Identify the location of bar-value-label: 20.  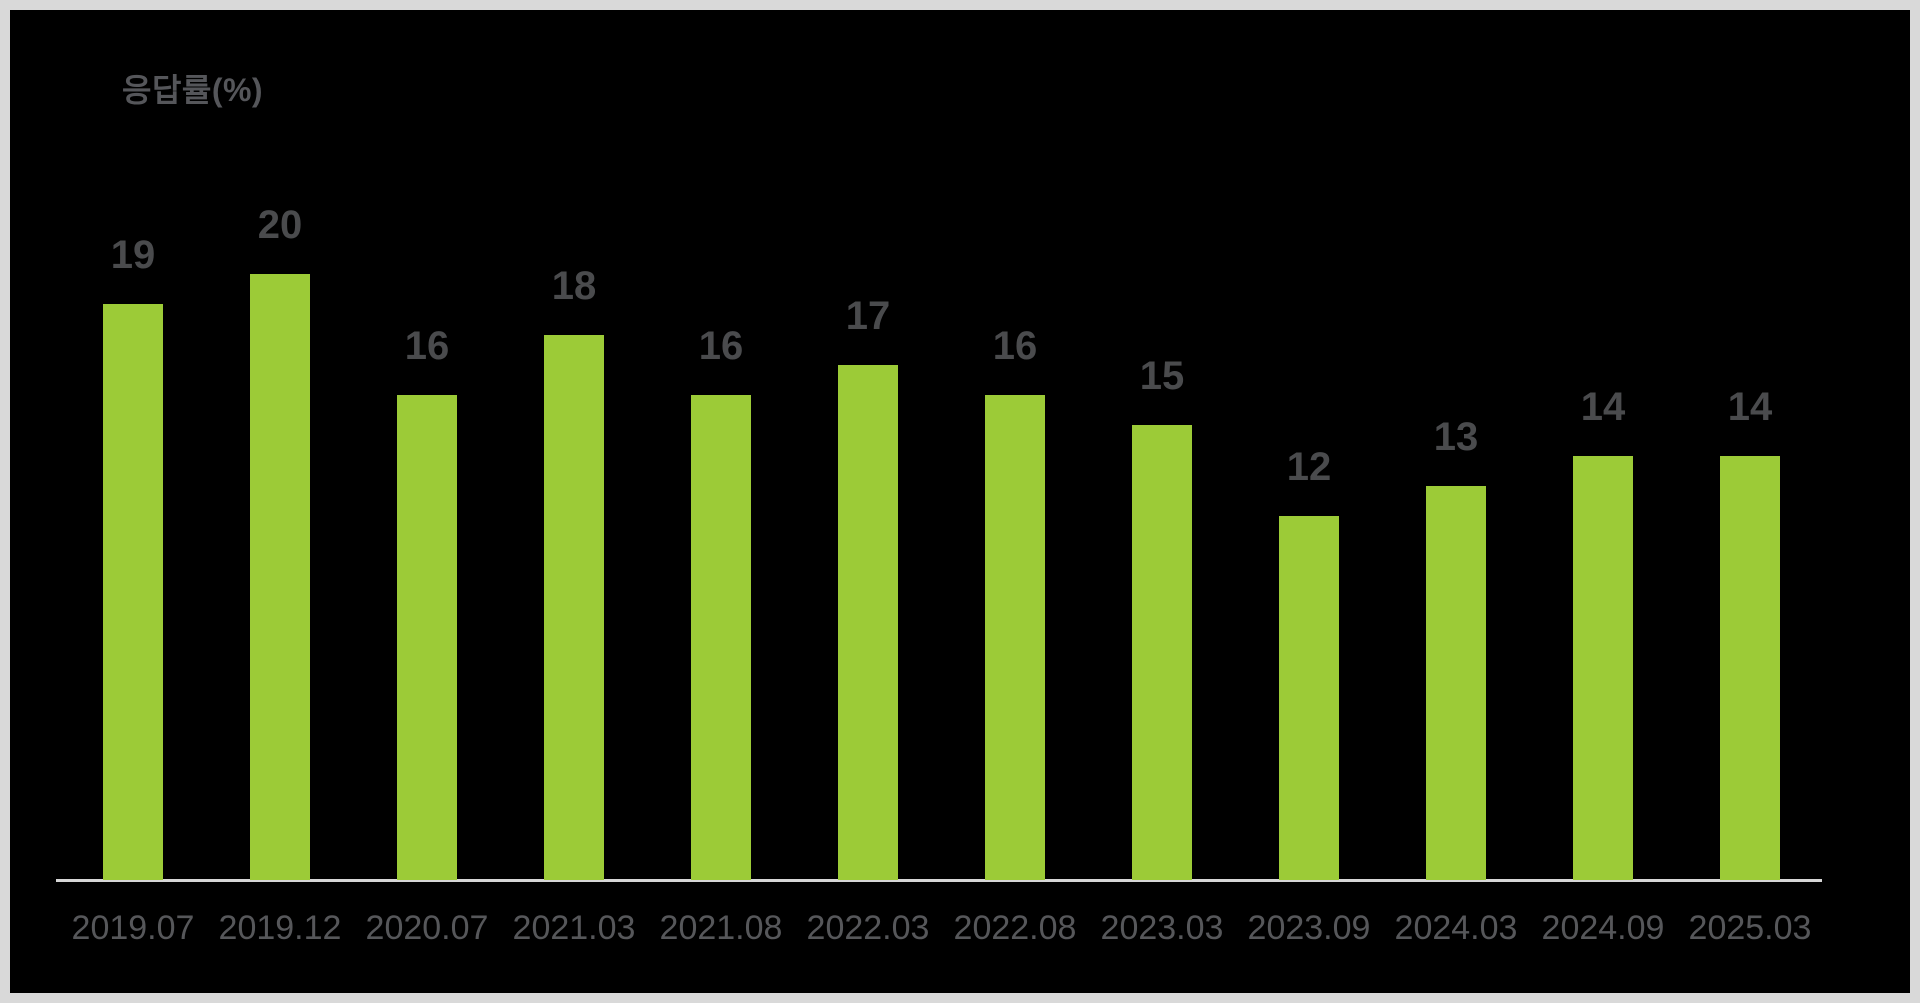
(280, 225).